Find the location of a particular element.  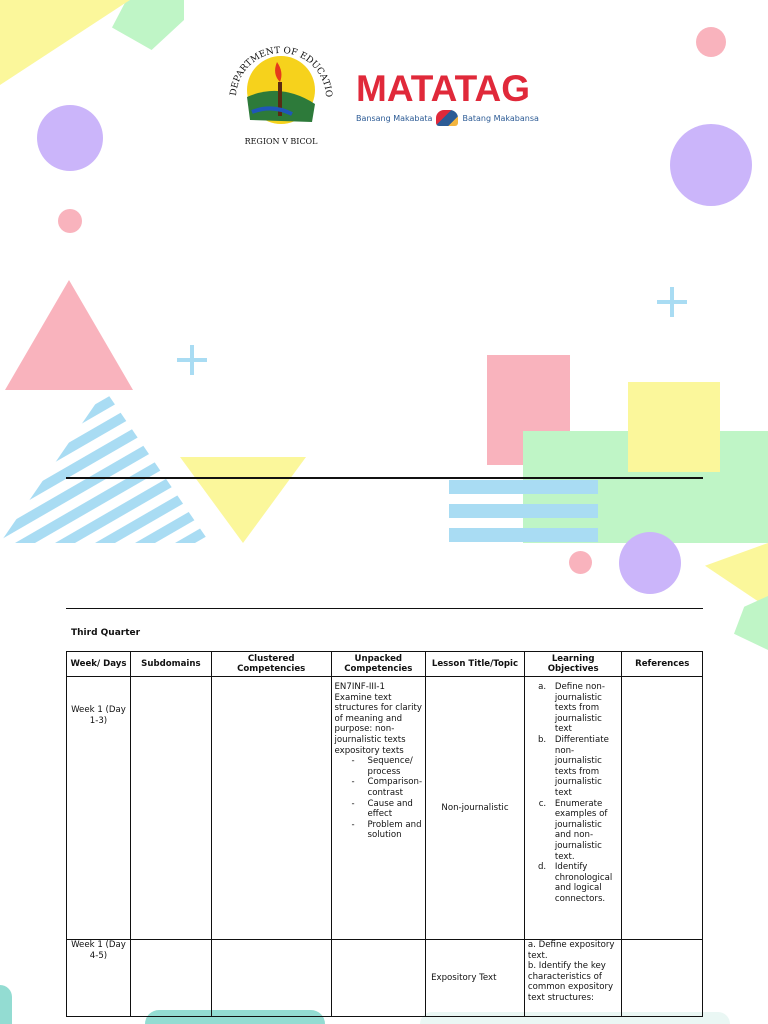

matatag-wordmark: MATATAG is located at coordinates (443, 88).